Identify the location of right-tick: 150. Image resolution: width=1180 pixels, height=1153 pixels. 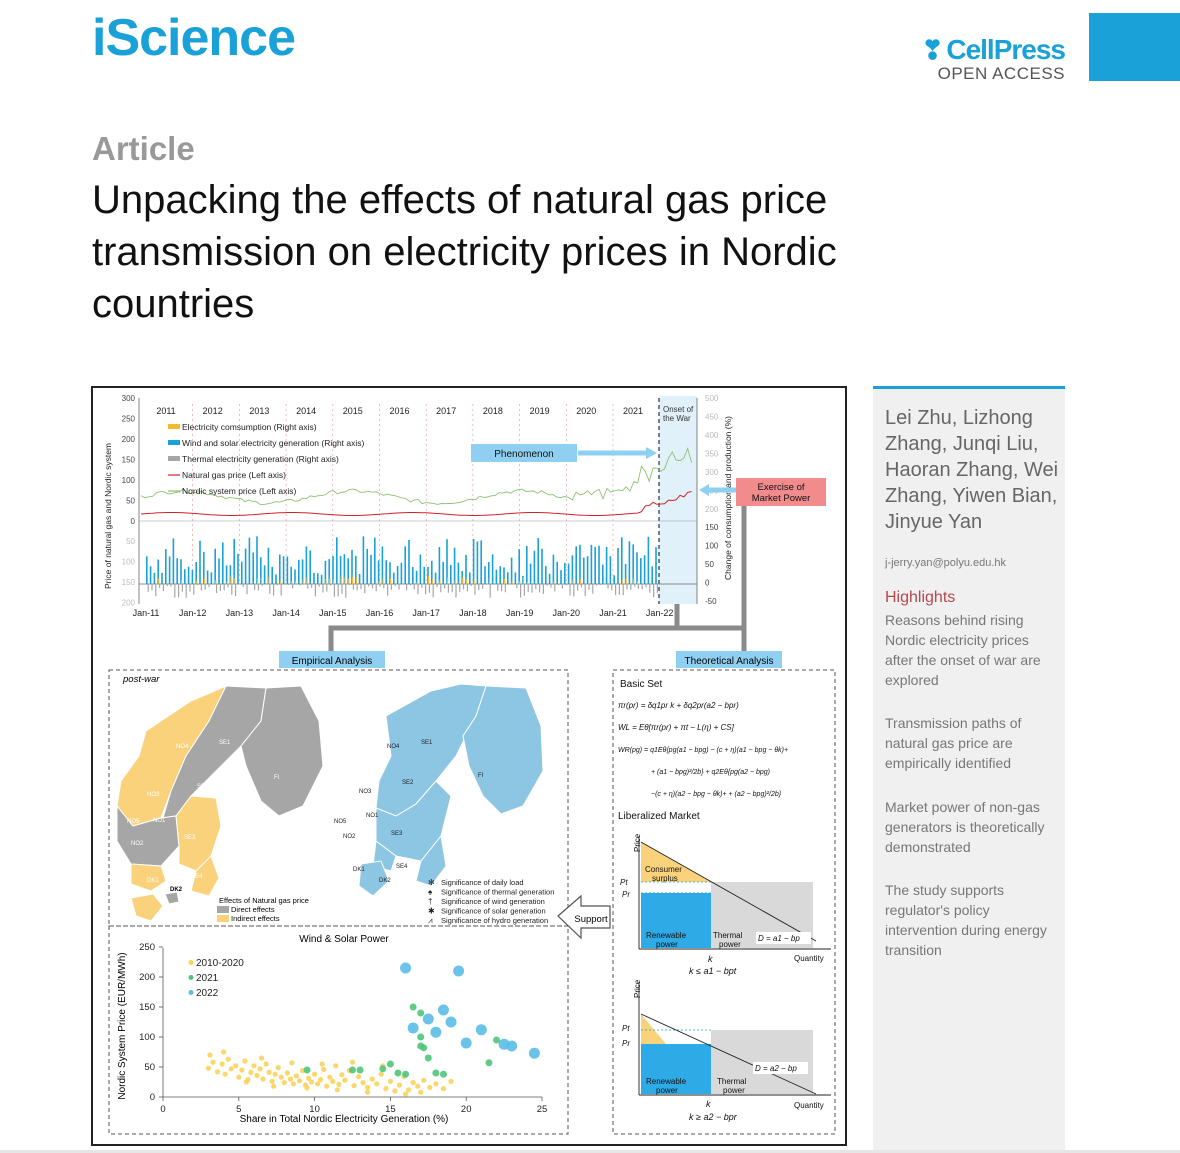
(712, 527).